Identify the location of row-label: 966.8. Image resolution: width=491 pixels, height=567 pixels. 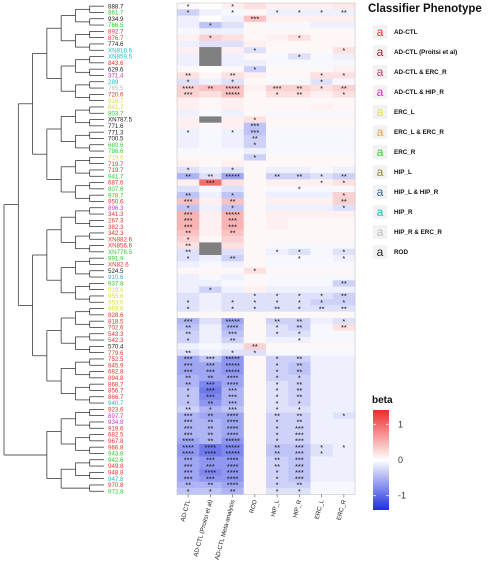
(116, 447).